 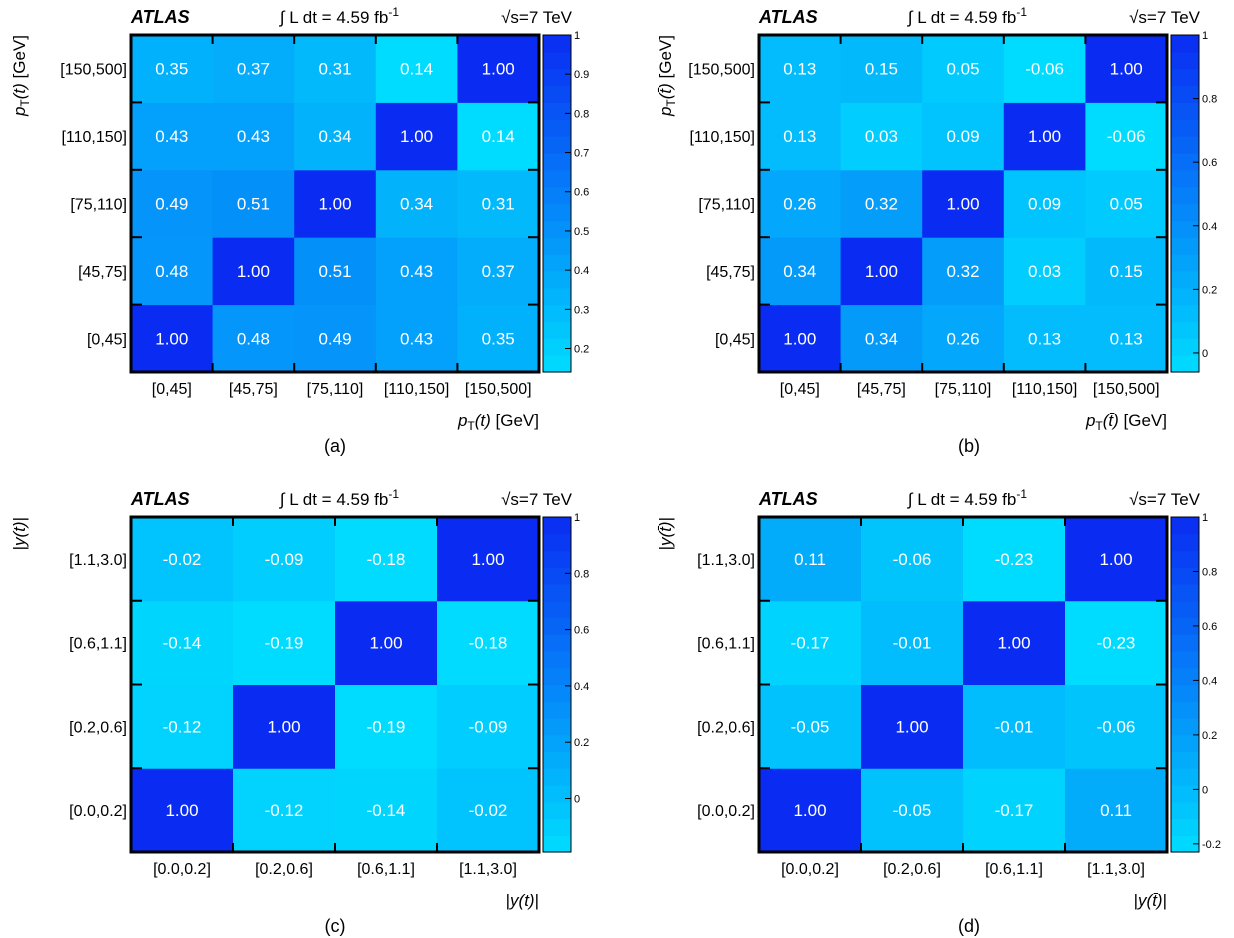 What do you see at coordinates (1211, 845) in the screenshot?
I see `colorbar-tick-label: -0.2` at bounding box center [1211, 845].